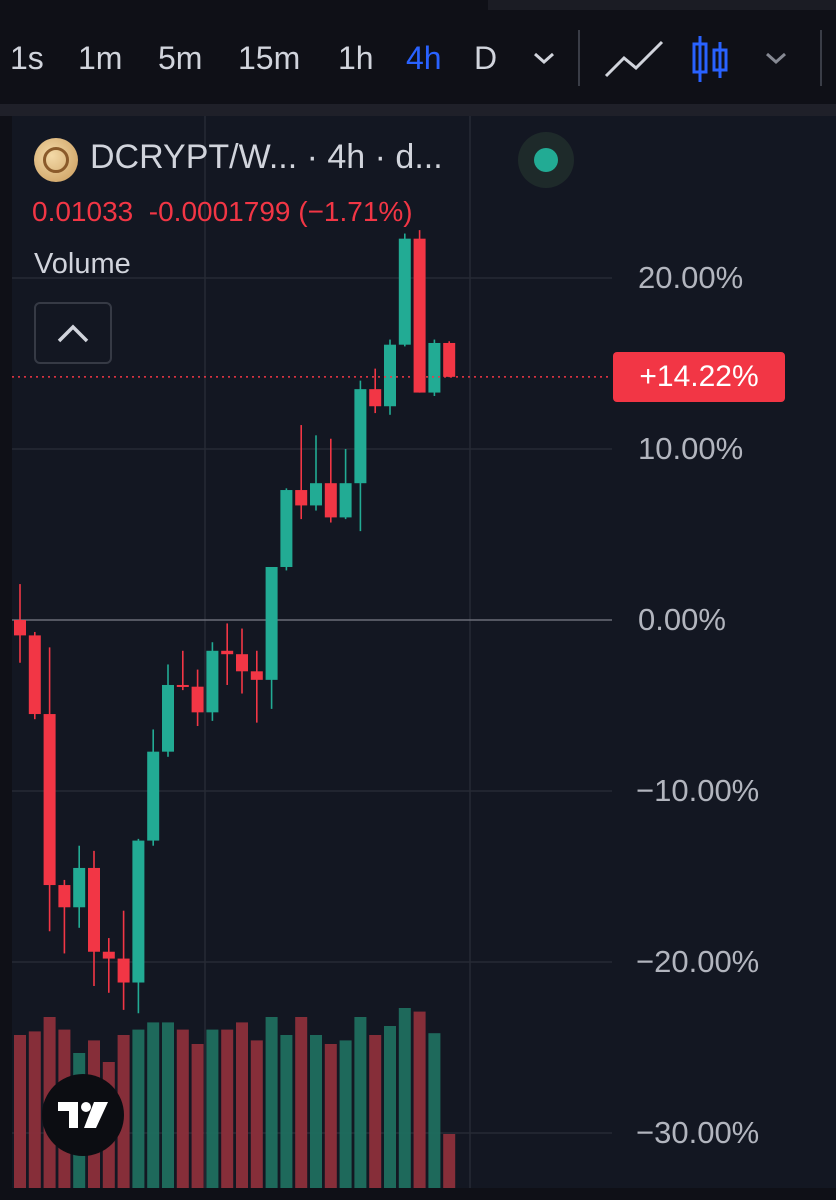  Describe the element at coordinates (180, 58) in the screenshot. I see `timeframe-5m: 5m` at that location.